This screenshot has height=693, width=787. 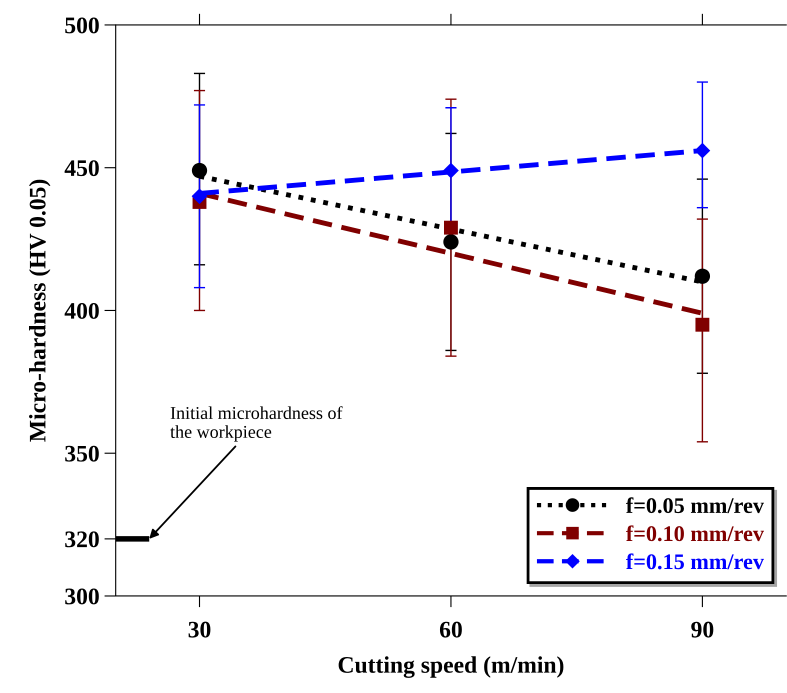 What do you see at coordinates (199, 630) in the screenshot?
I see `x-tick-label: 30` at bounding box center [199, 630].